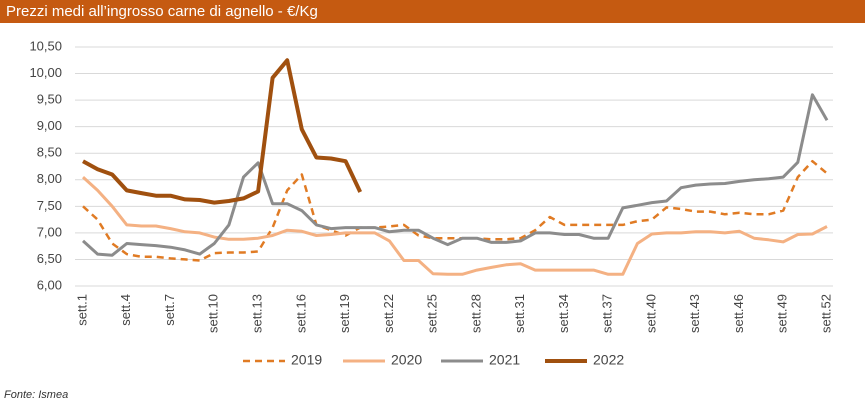 This screenshot has height=405, width=865. Describe the element at coordinates (49, 178) in the screenshot. I see `y-tick-label: 8,00` at that location.